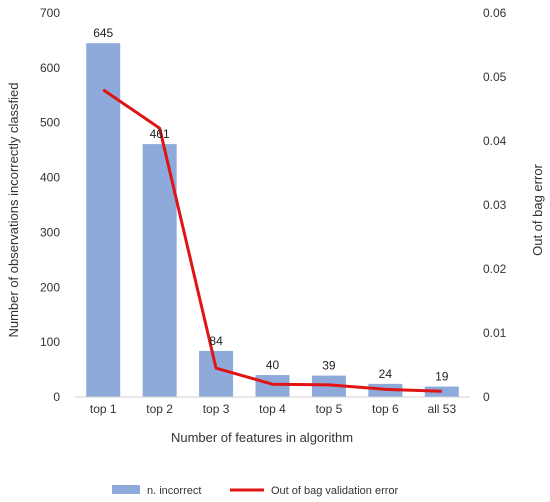 The image size is (550, 502). Describe the element at coordinates (495, 77) in the screenshot. I see `y2-tick-label: 0.05` at that location.